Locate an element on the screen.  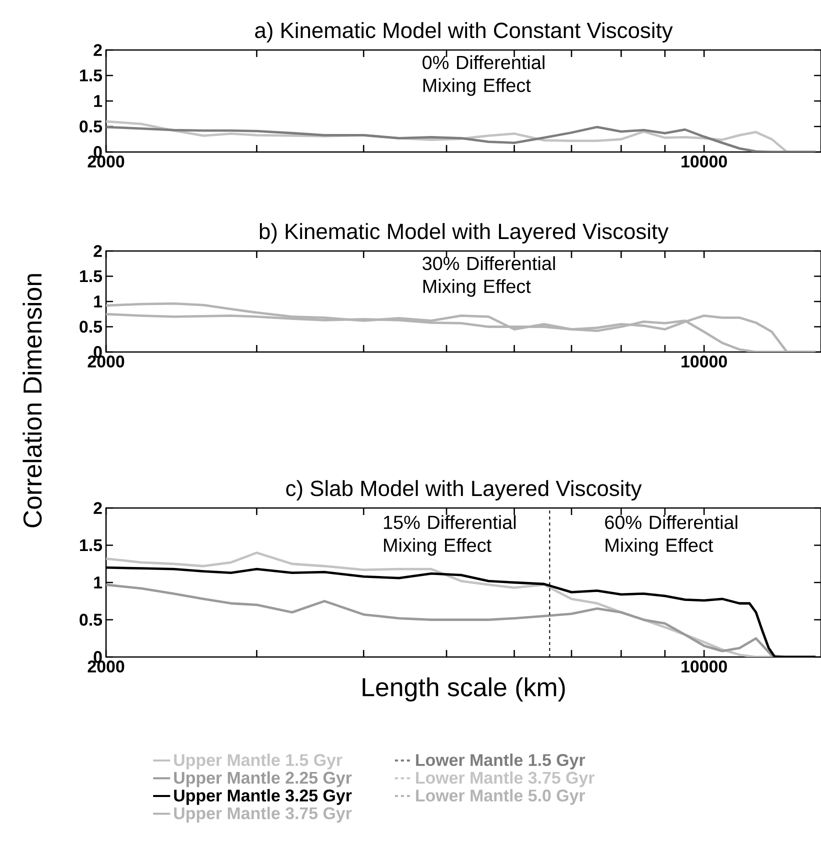
legend-label: Upper Mantle 1.5 Gyr is located at coordinates (258, 762).